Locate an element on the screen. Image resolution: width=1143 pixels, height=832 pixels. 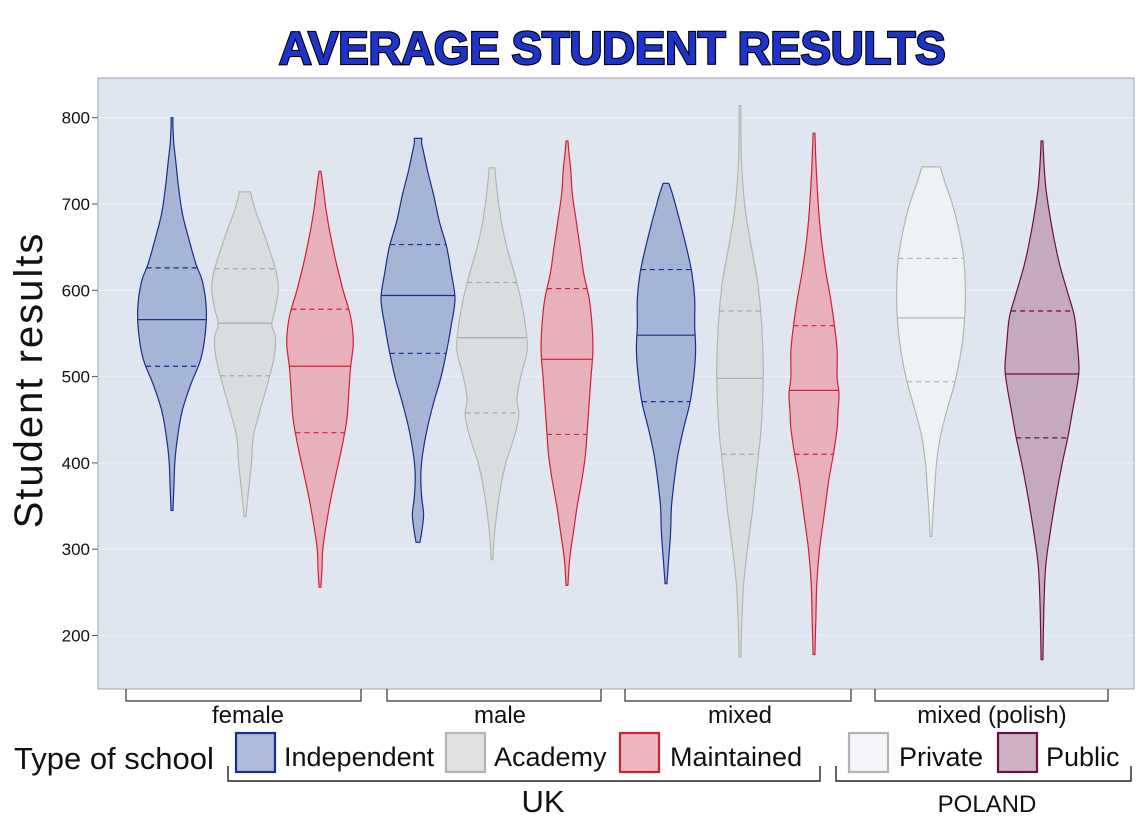
violin-public-mixed-polish- is located at coordinates (1042, 400).